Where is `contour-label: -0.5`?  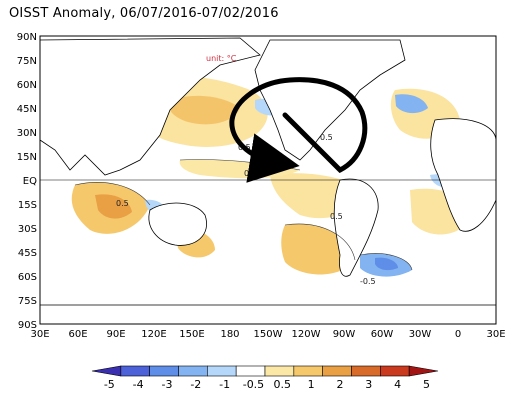
contour-label: -0.5 is located at coordinates (368, 281).